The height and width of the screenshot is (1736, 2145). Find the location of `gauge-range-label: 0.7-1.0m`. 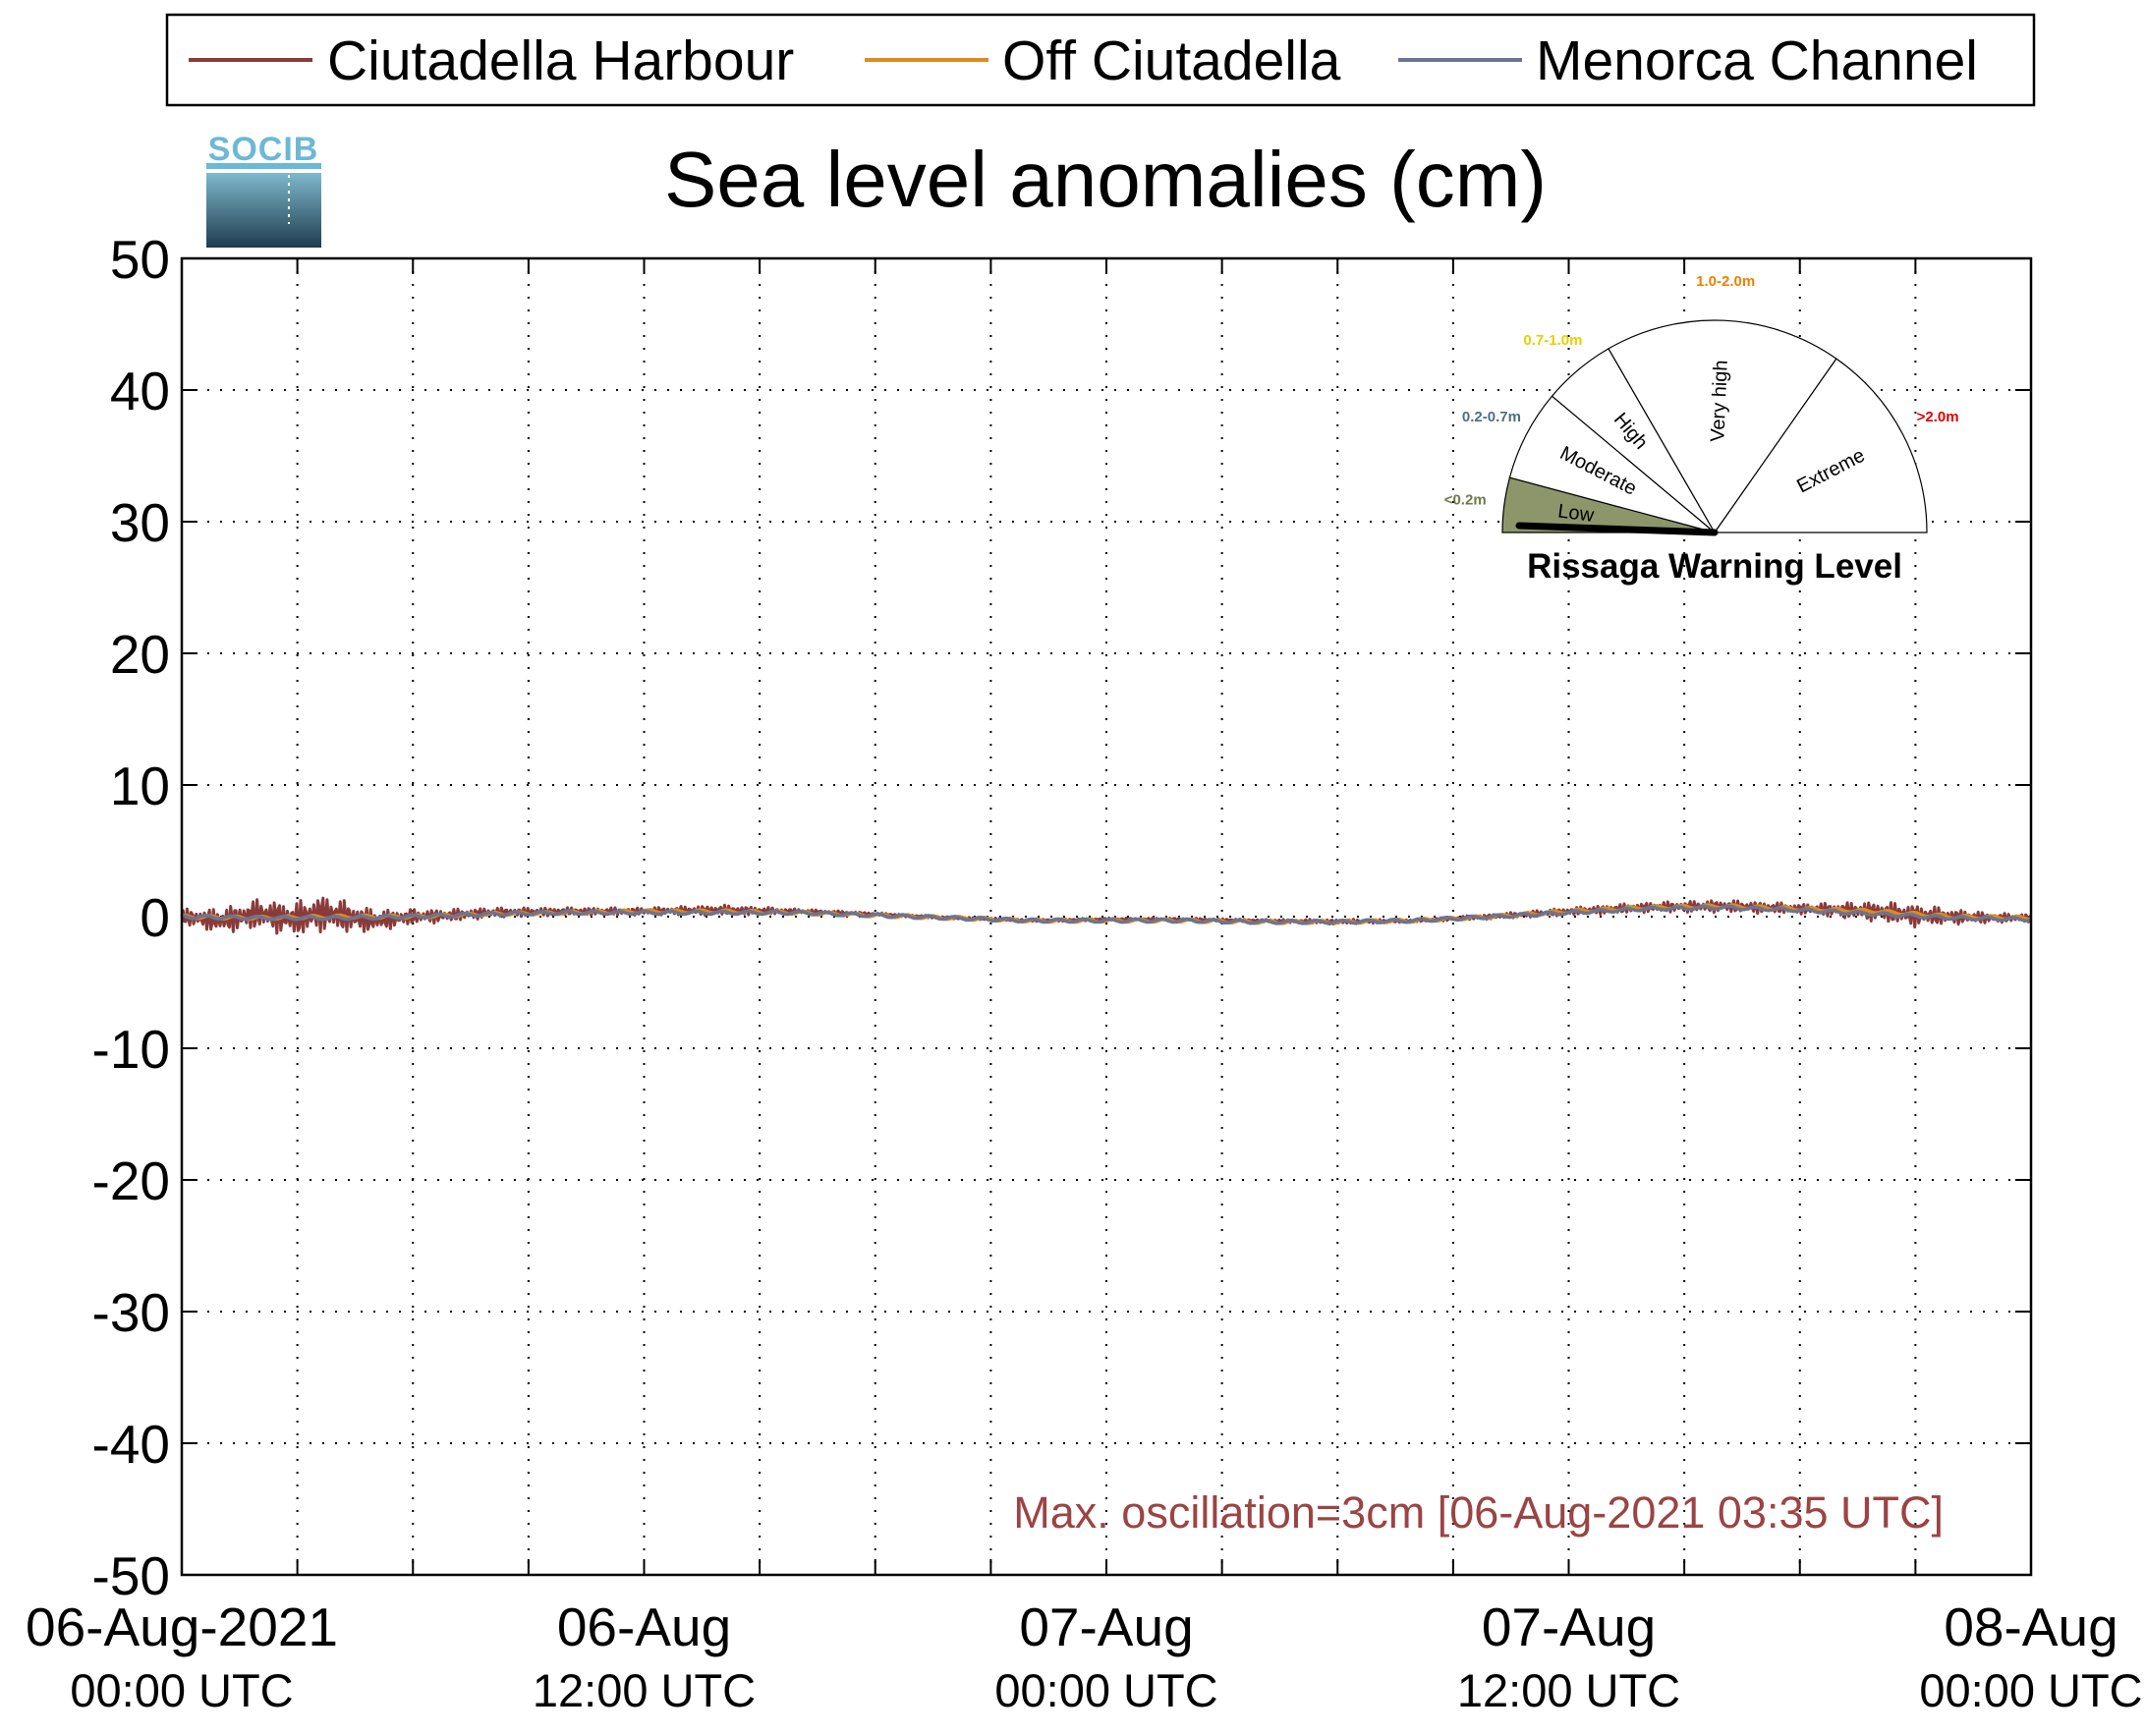

gauge-range-label: 0.7-1.0m is located at coordinates (1552, 340).